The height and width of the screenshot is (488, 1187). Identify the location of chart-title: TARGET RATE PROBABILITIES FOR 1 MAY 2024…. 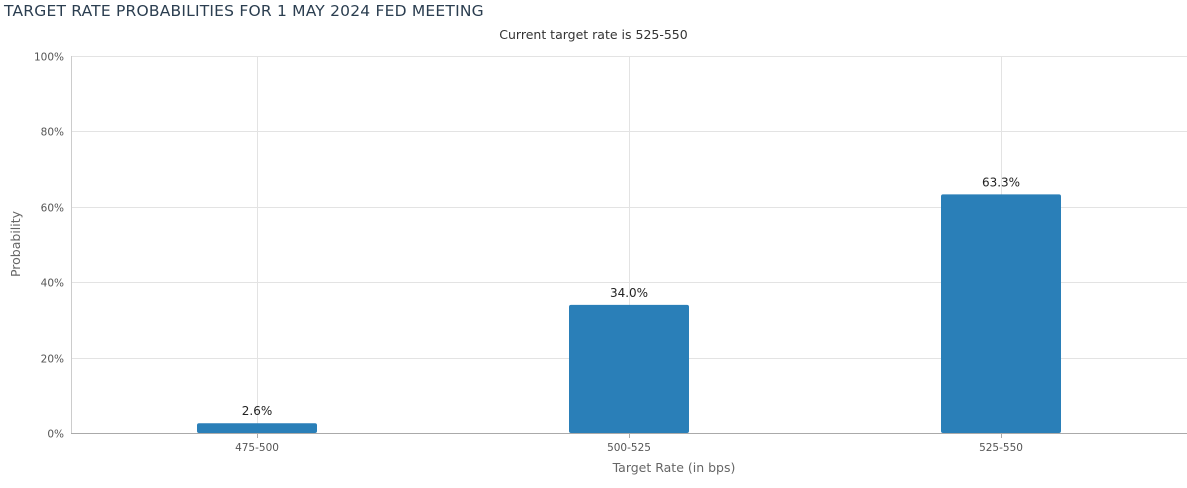
(244, 11).